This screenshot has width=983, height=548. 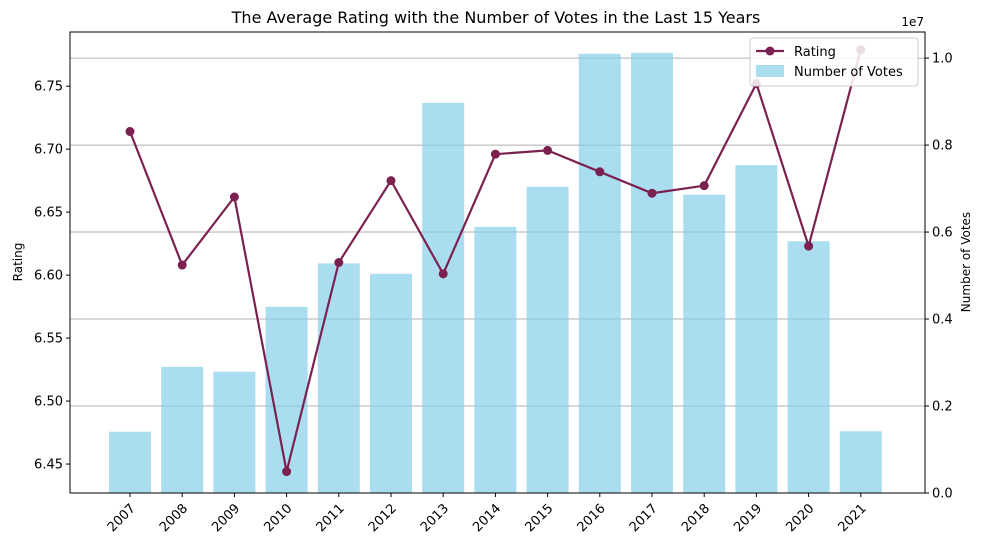 What do you see at coordinates (644, 518) in the screenshot?
I see `x-tick-label: 2017` at bounding box center [644, 518].